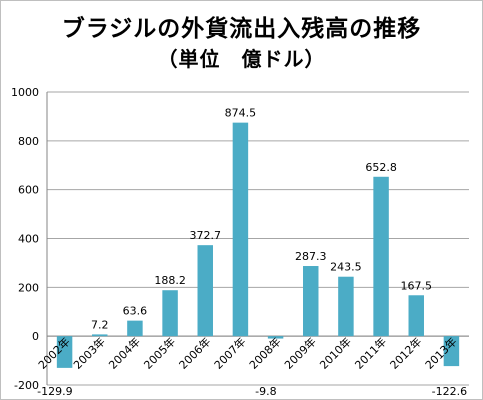 This screenshot has height=400, width=483. What do you see at coordinates (416, 316) in the screenshot?
I see `bar-2012年` at bounding box center [416, 316].